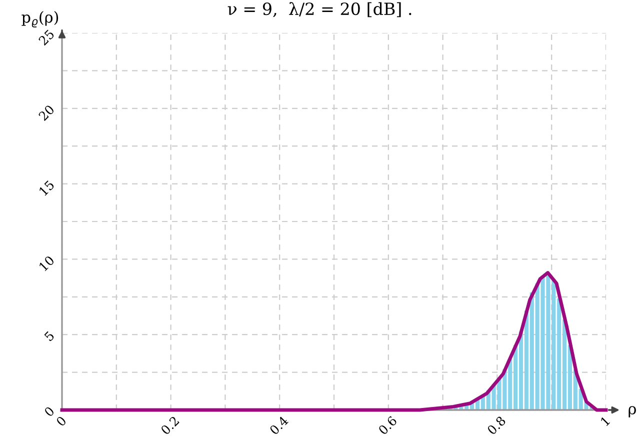 This screenshot has height=441, width=640. Describe the element at coordinates (388, 426) in the screenshot. I see `x-tick-label: 0.6` at that location.